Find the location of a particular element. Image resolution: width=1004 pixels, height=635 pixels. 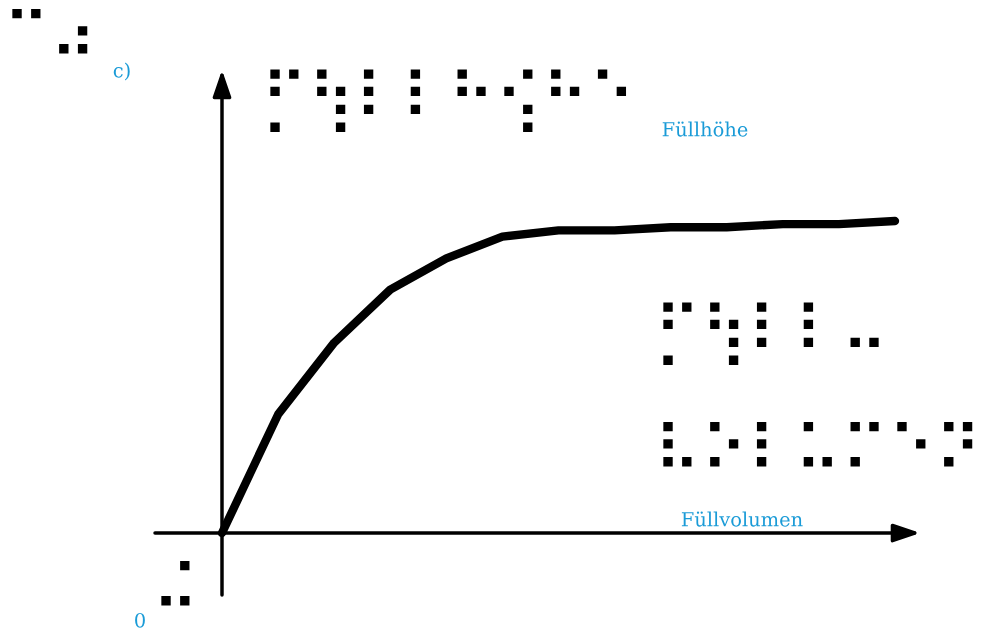

text: c) is located at coordinates (121, 71).